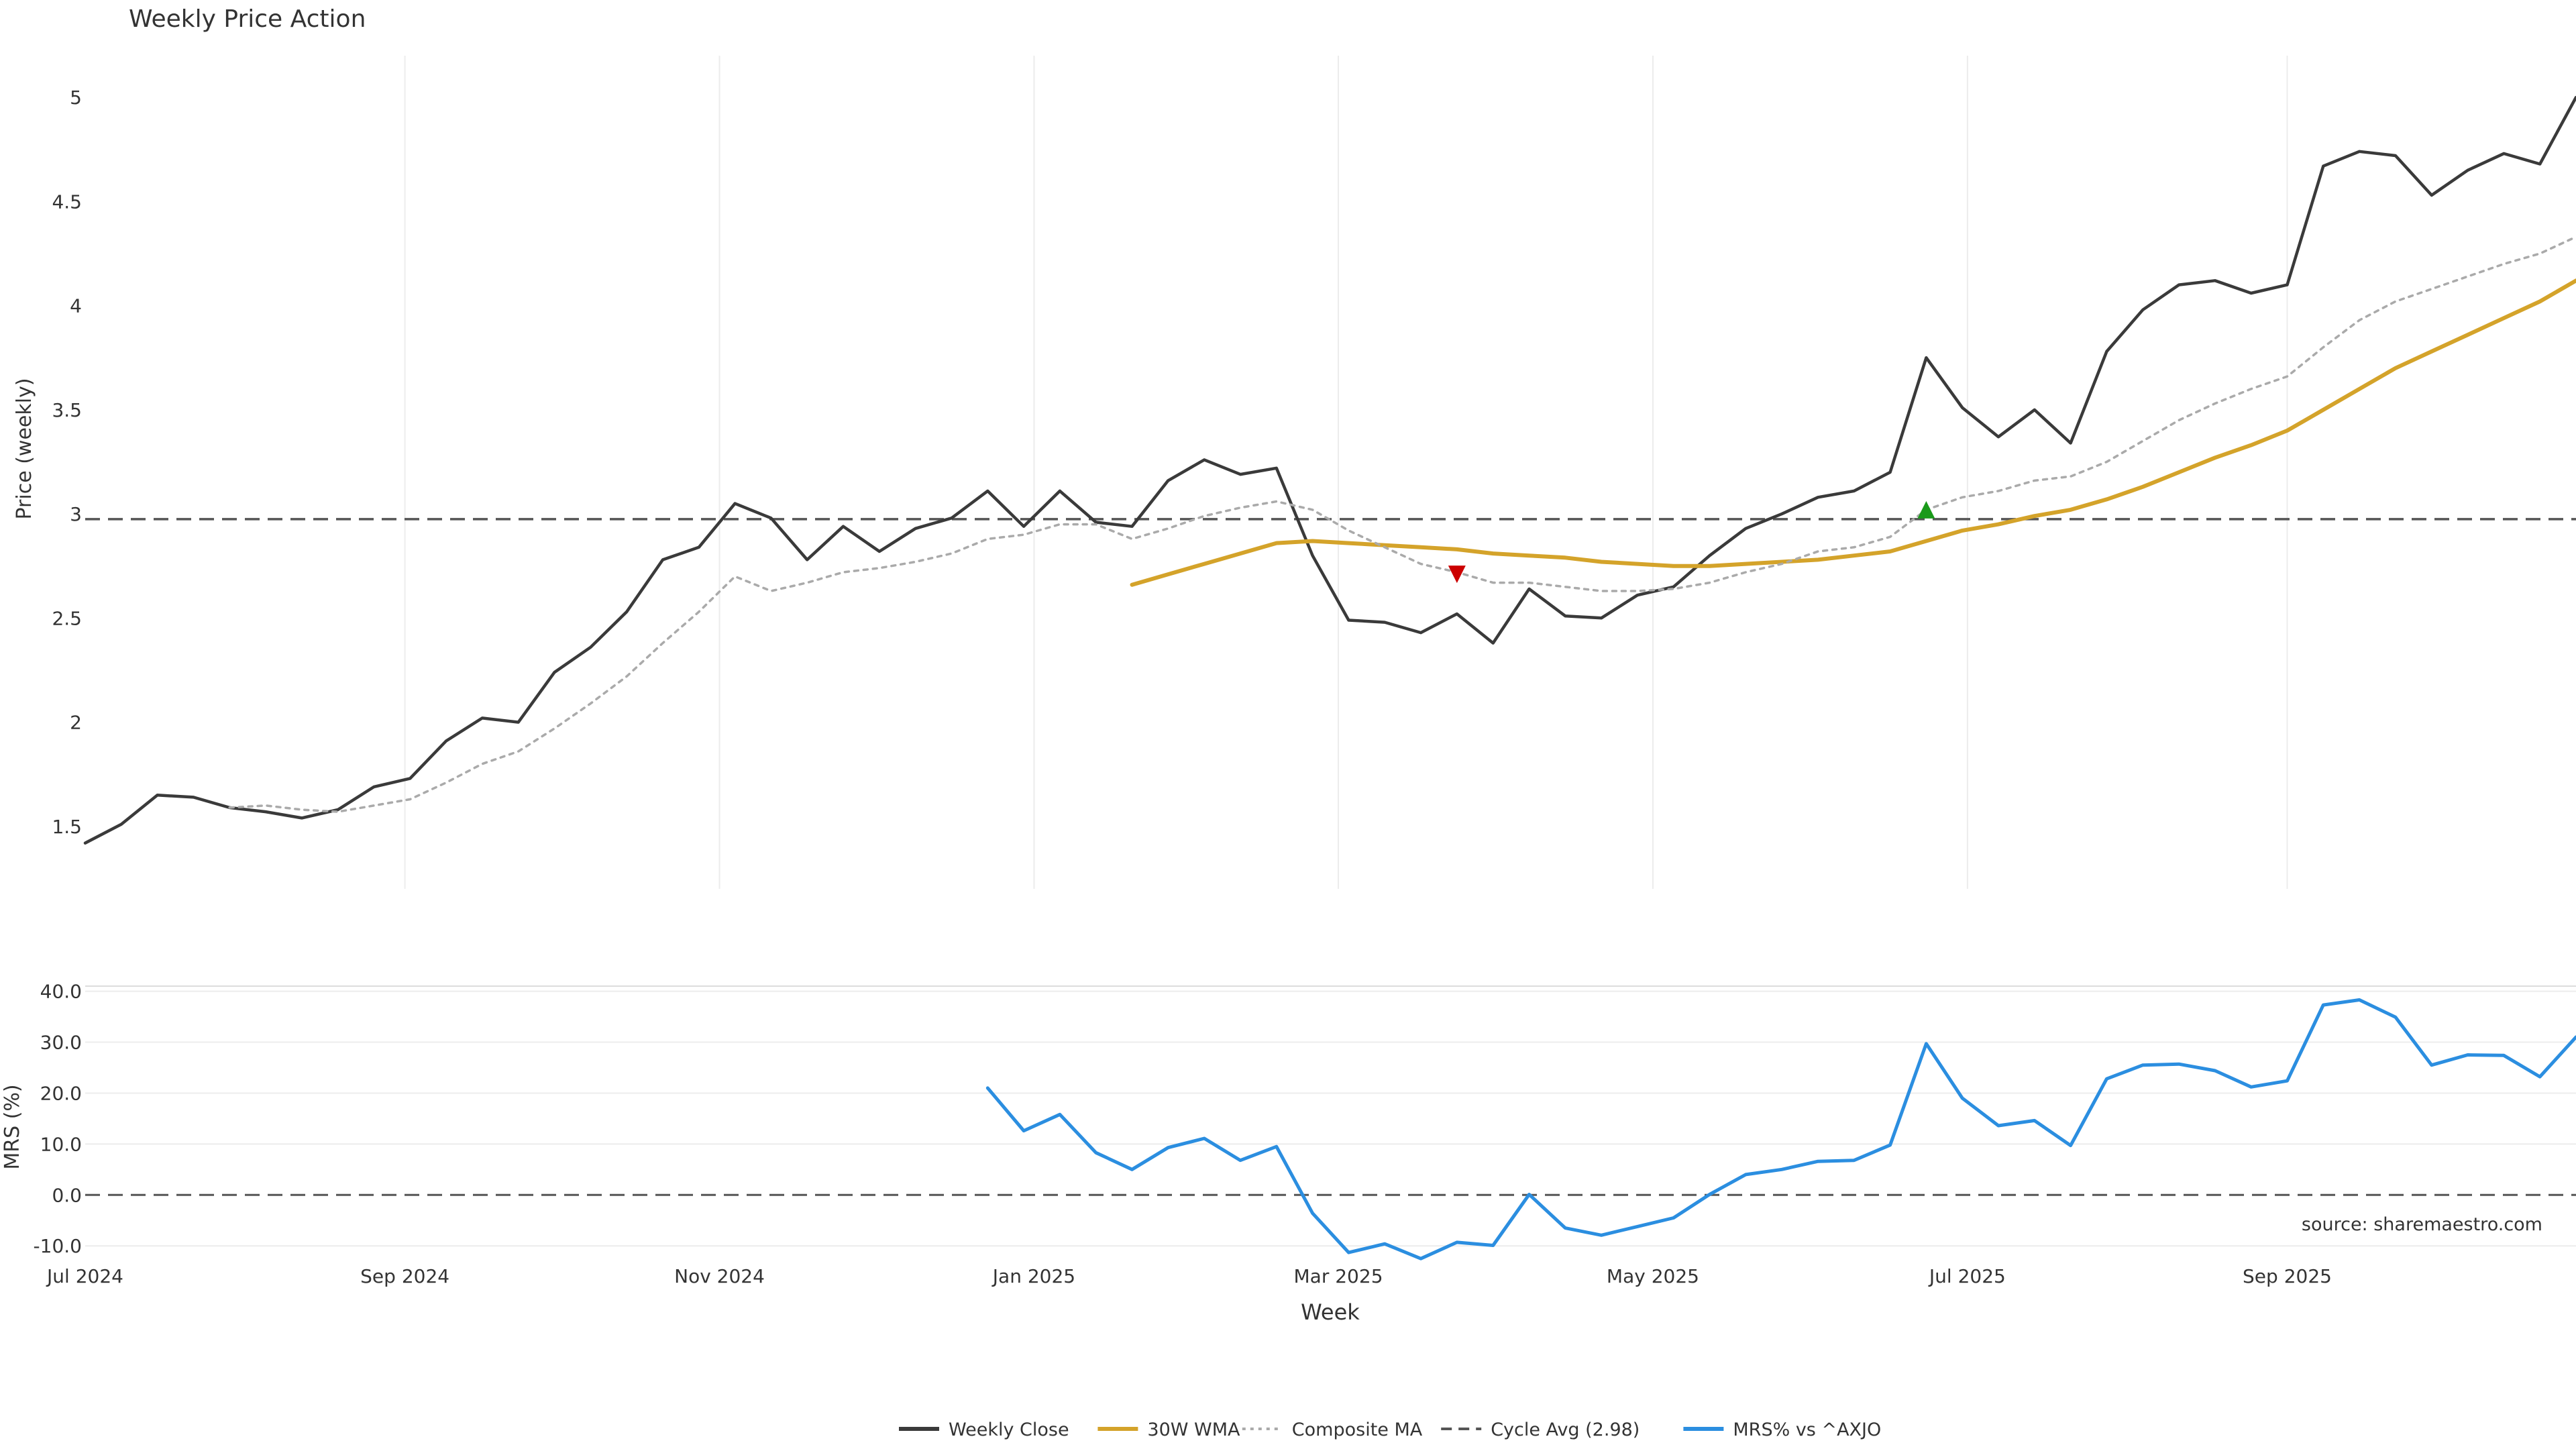  What do you see at coordinates (1926, 509) in the screenshot?
I see `buy-signal-marker` at bounding box center [1926, 509].